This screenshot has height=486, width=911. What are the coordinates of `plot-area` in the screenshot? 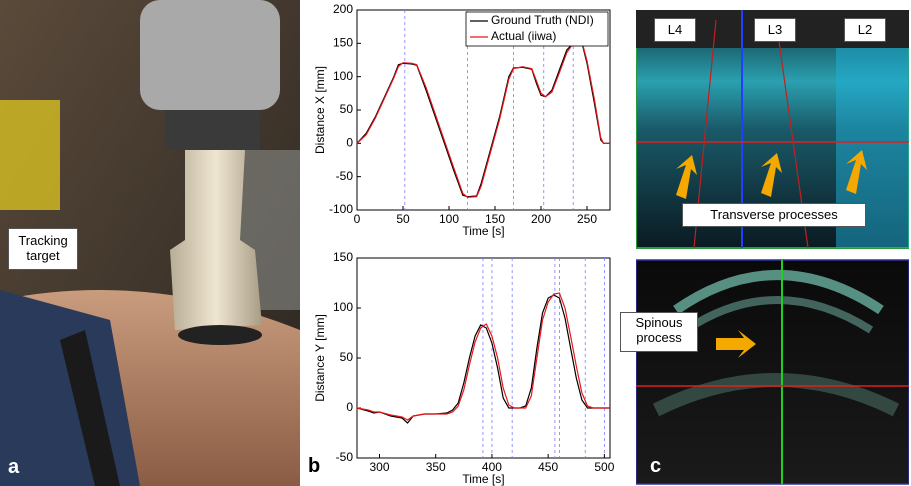 It's located at (483, 358).